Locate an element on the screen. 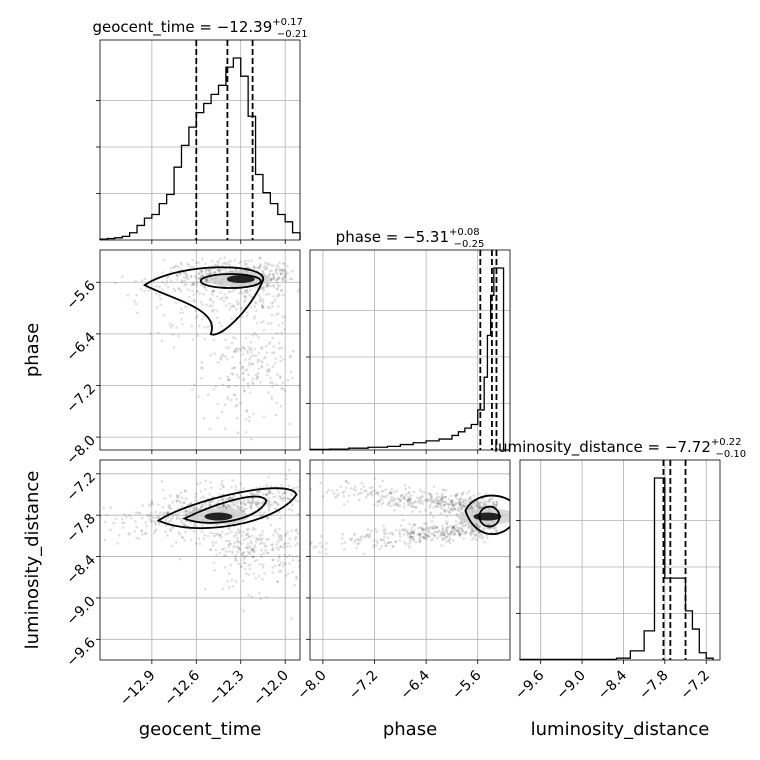 Image resolution: width=760 pixels, height=760 pixels. ytick-label-luminosity_distance: −7.2 is located at coordinates (80, 486).